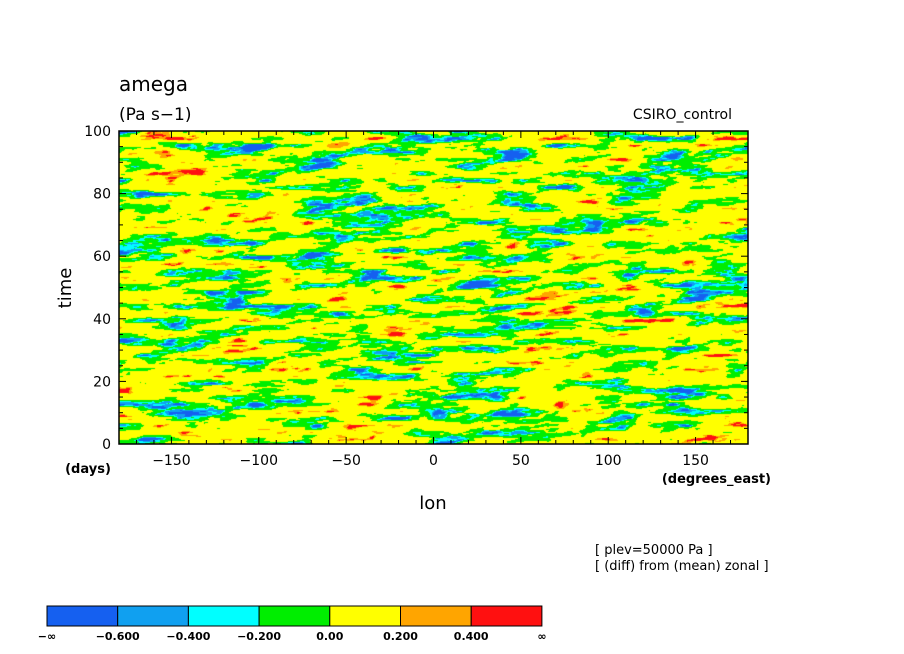 The height and width of the screenshot is (654, 904). I want to click on colorbar-label: −0.200, so click(259, 636).